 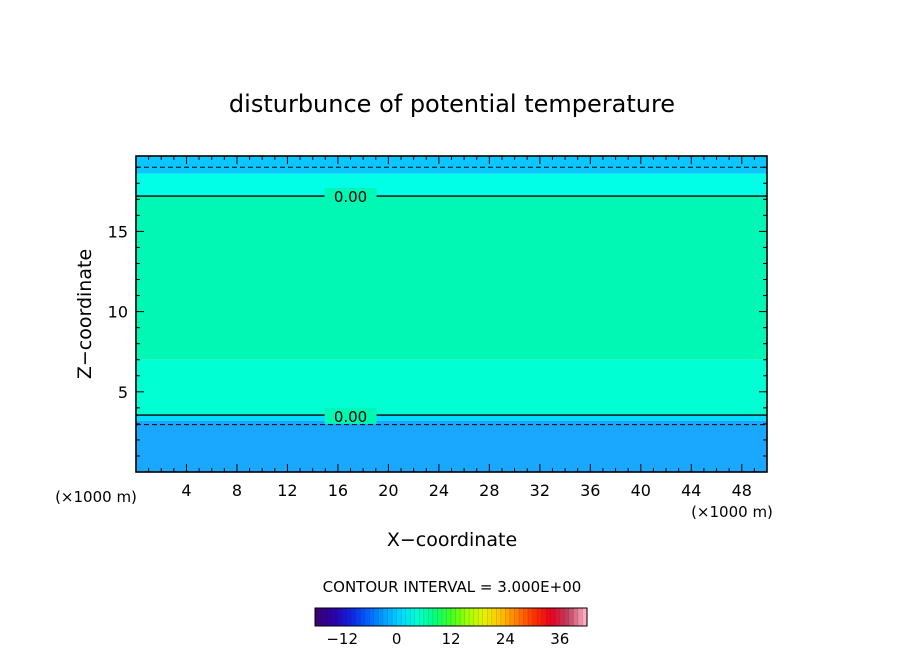 I want to click on colorbar-tick-label-1: 0, so click(x=397, y=639).